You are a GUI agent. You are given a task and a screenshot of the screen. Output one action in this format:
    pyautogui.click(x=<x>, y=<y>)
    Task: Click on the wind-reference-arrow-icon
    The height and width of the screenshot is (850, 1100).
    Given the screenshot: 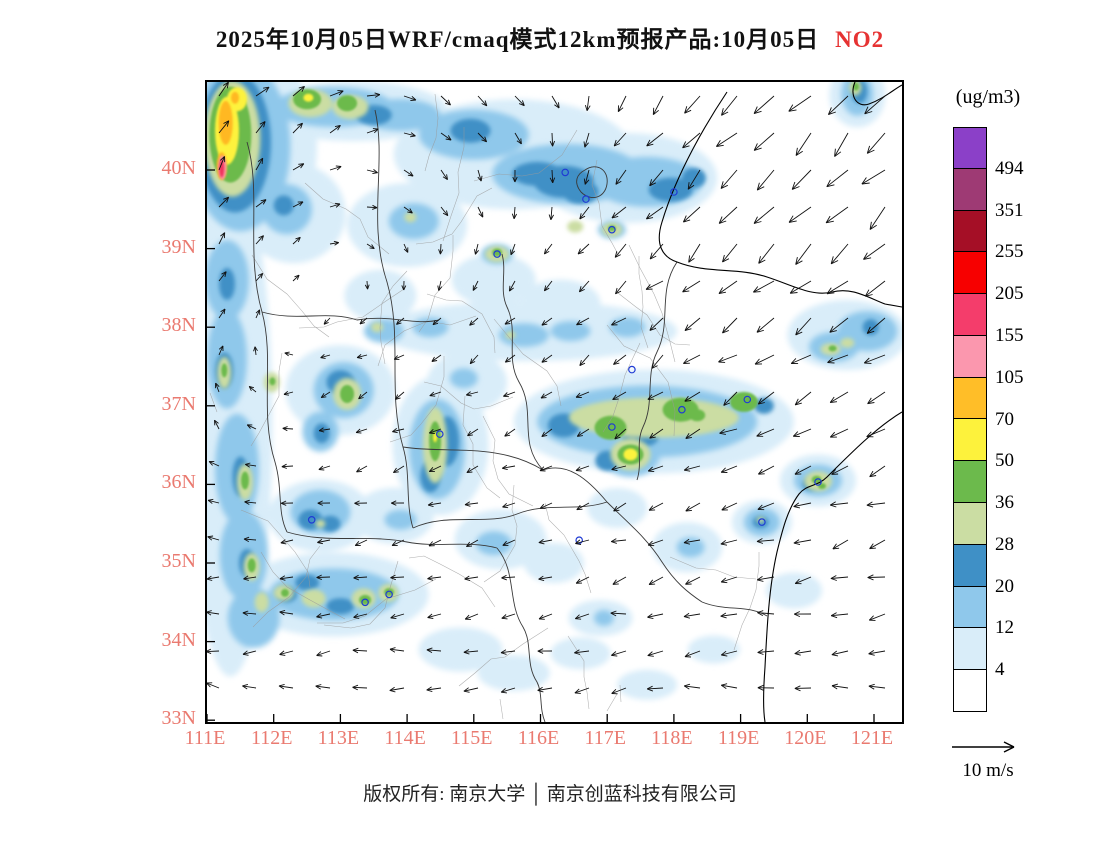 What is the action you would take?
    pyautogui.click(x=983, y=747)
    